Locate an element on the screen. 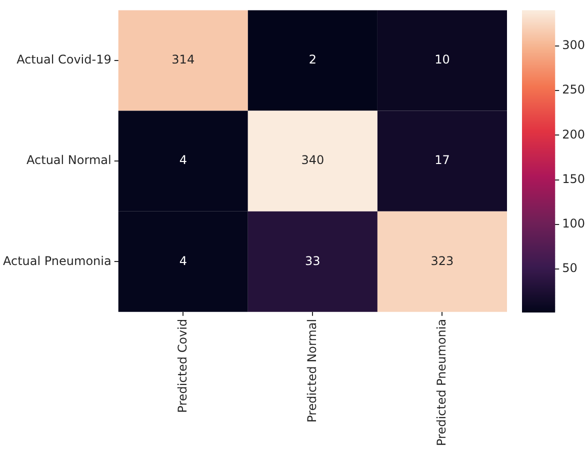 The image size is (588, 449). data-label: 2 is located at coordinates (312, 59).